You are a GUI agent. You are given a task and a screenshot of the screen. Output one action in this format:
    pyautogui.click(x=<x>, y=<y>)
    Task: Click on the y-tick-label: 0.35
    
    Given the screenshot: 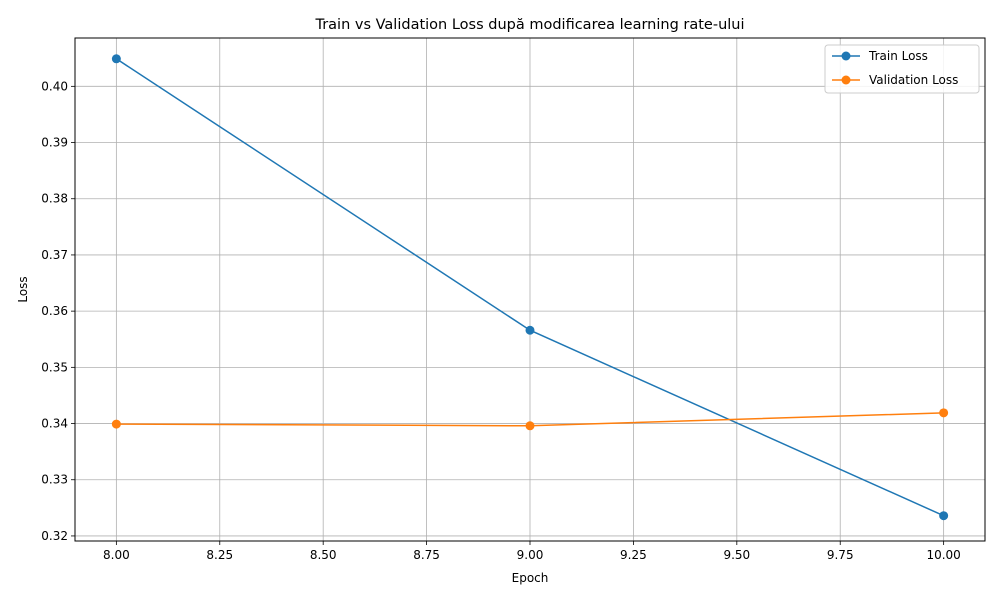 What is the action you would take?
    pyautogui.click(x=54, y=367)
    